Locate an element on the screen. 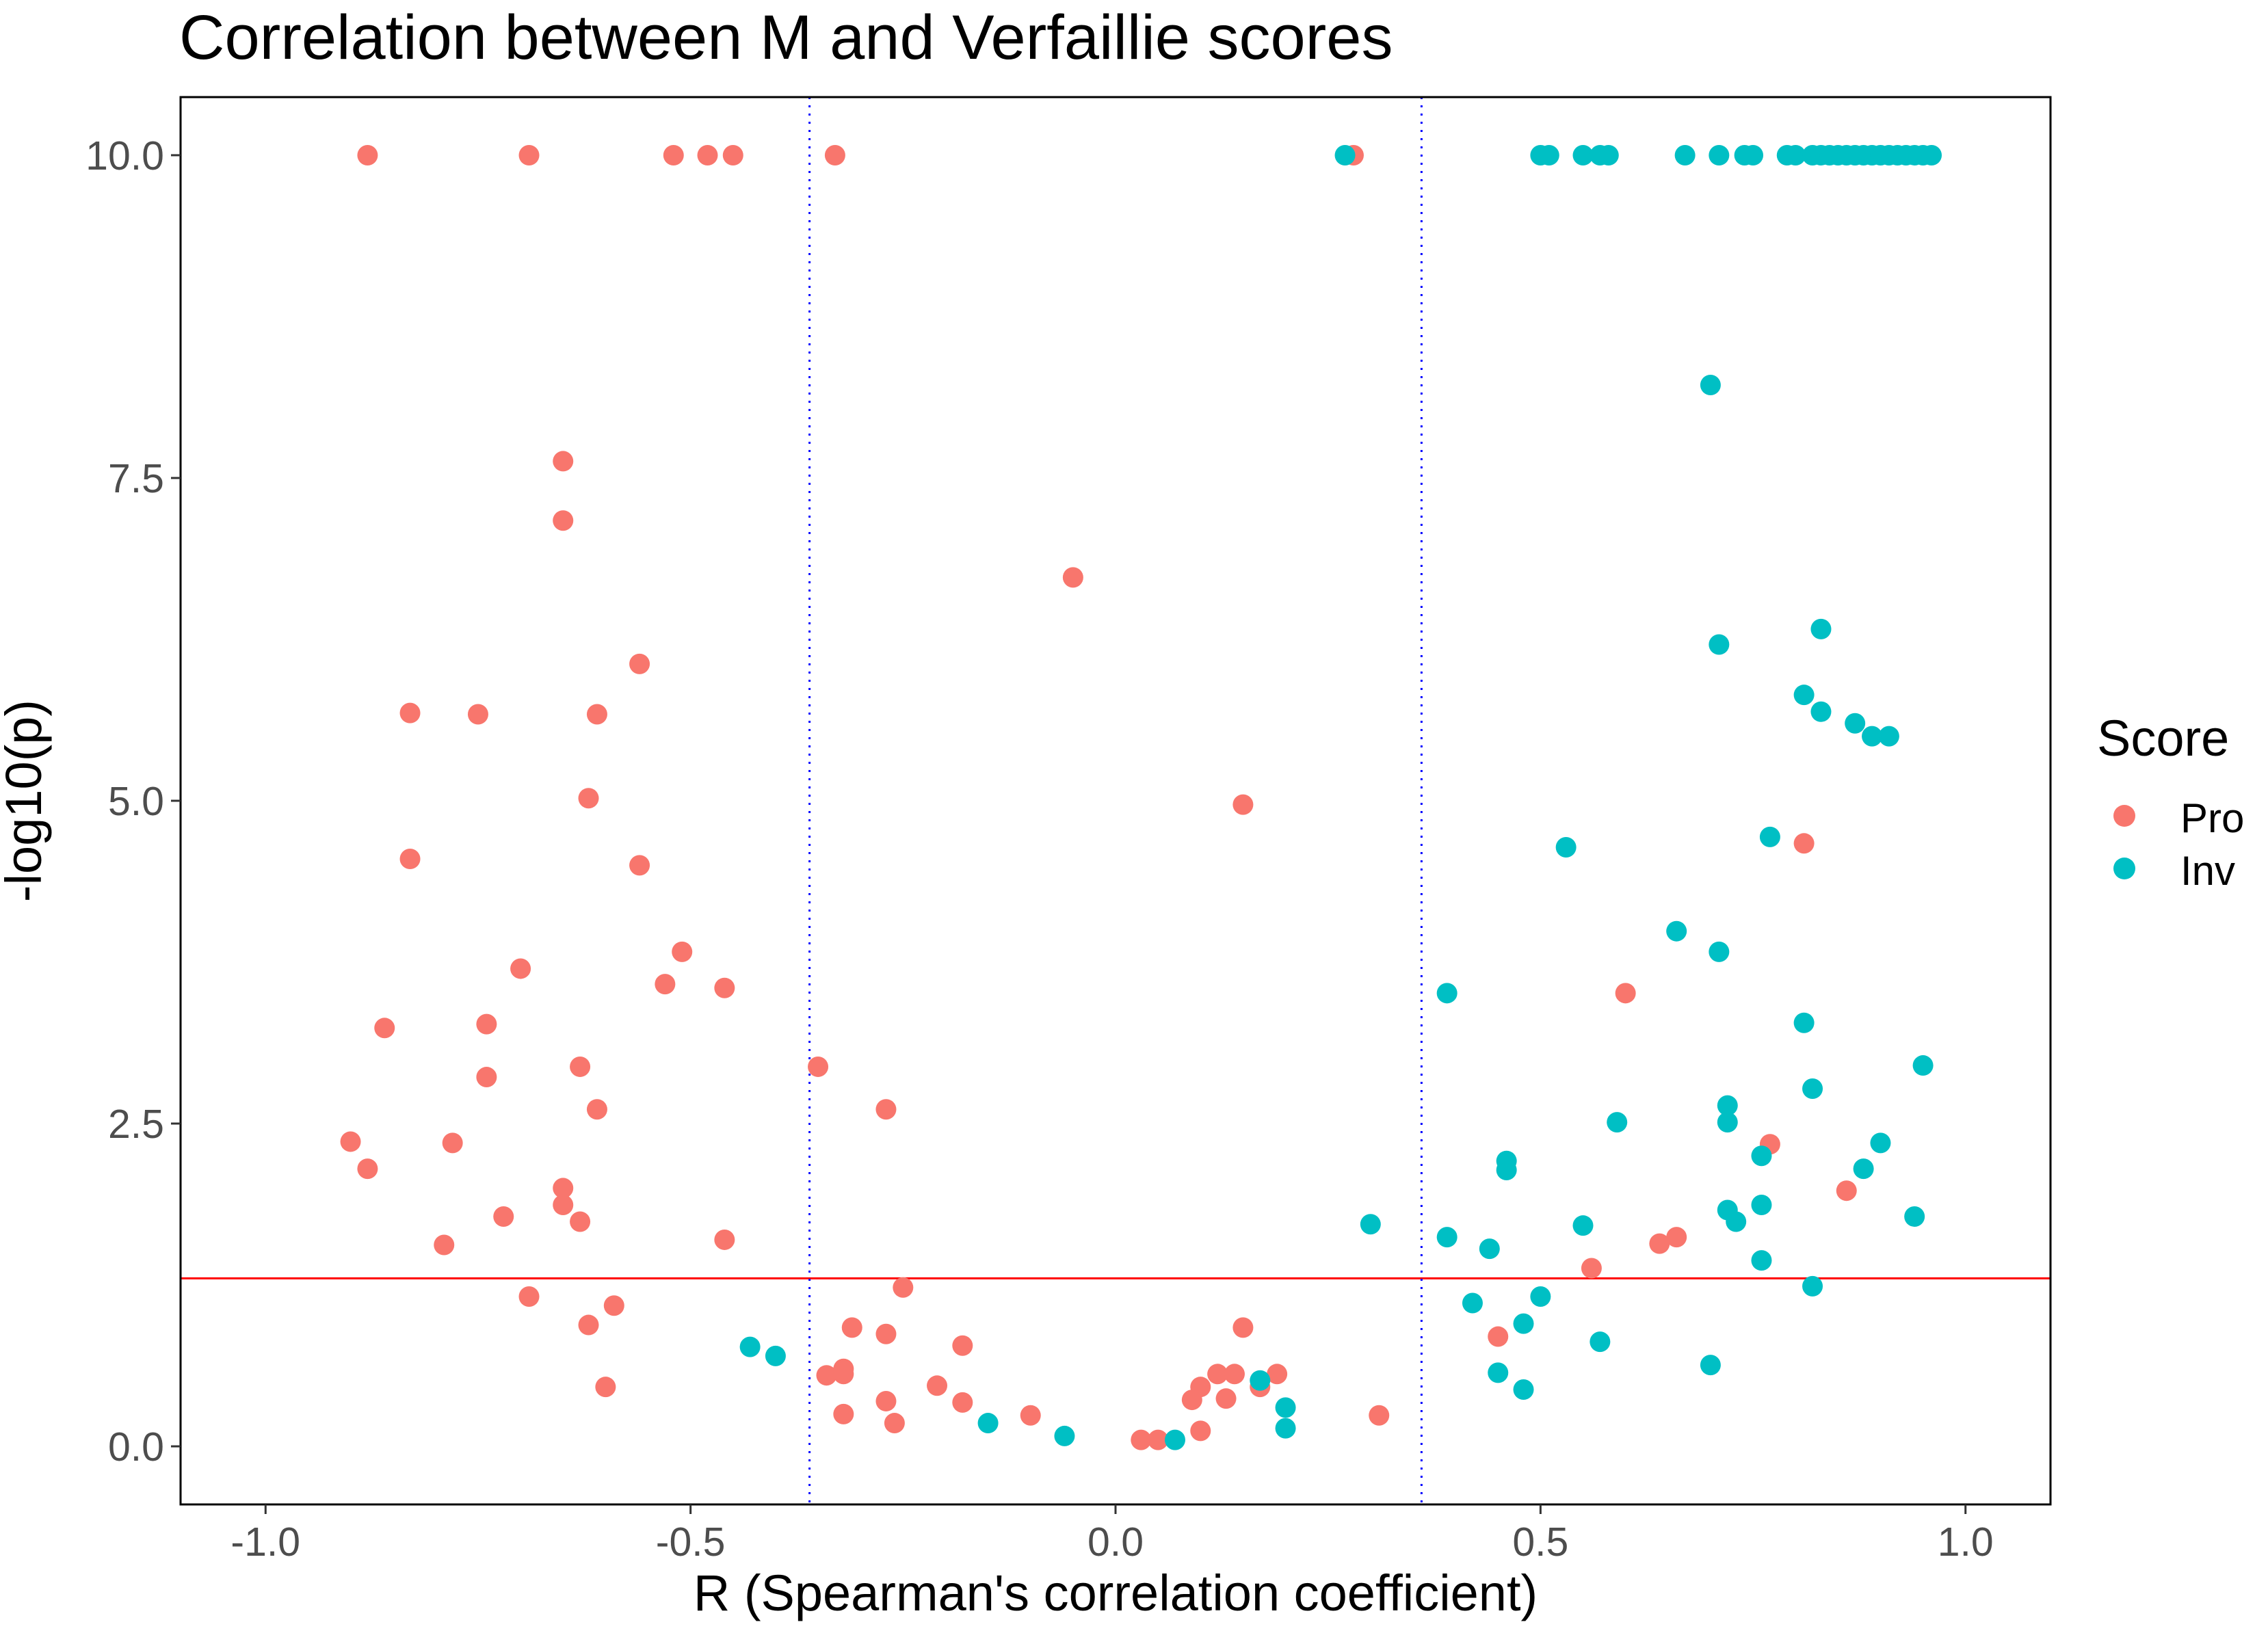 This screenshot has width=2268, height=1633. y-tick-label: 0.0 is located at coordinates (136, 1447).